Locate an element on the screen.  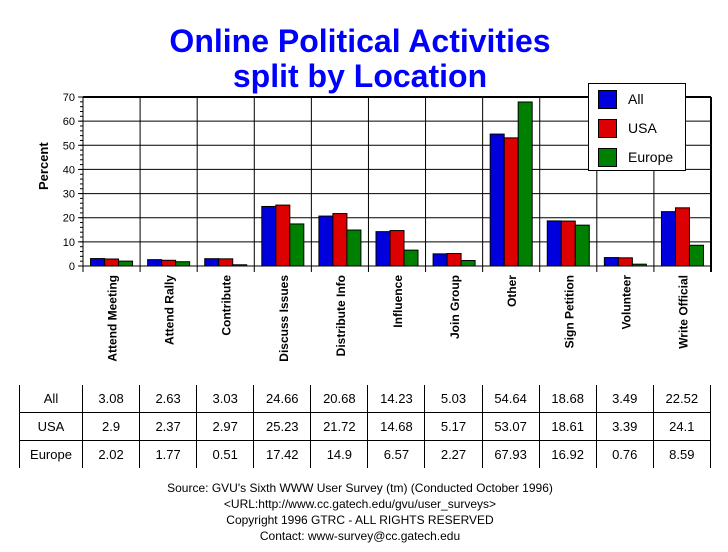
chart-title-line2: split by Location is located at coordinates (360, 76).